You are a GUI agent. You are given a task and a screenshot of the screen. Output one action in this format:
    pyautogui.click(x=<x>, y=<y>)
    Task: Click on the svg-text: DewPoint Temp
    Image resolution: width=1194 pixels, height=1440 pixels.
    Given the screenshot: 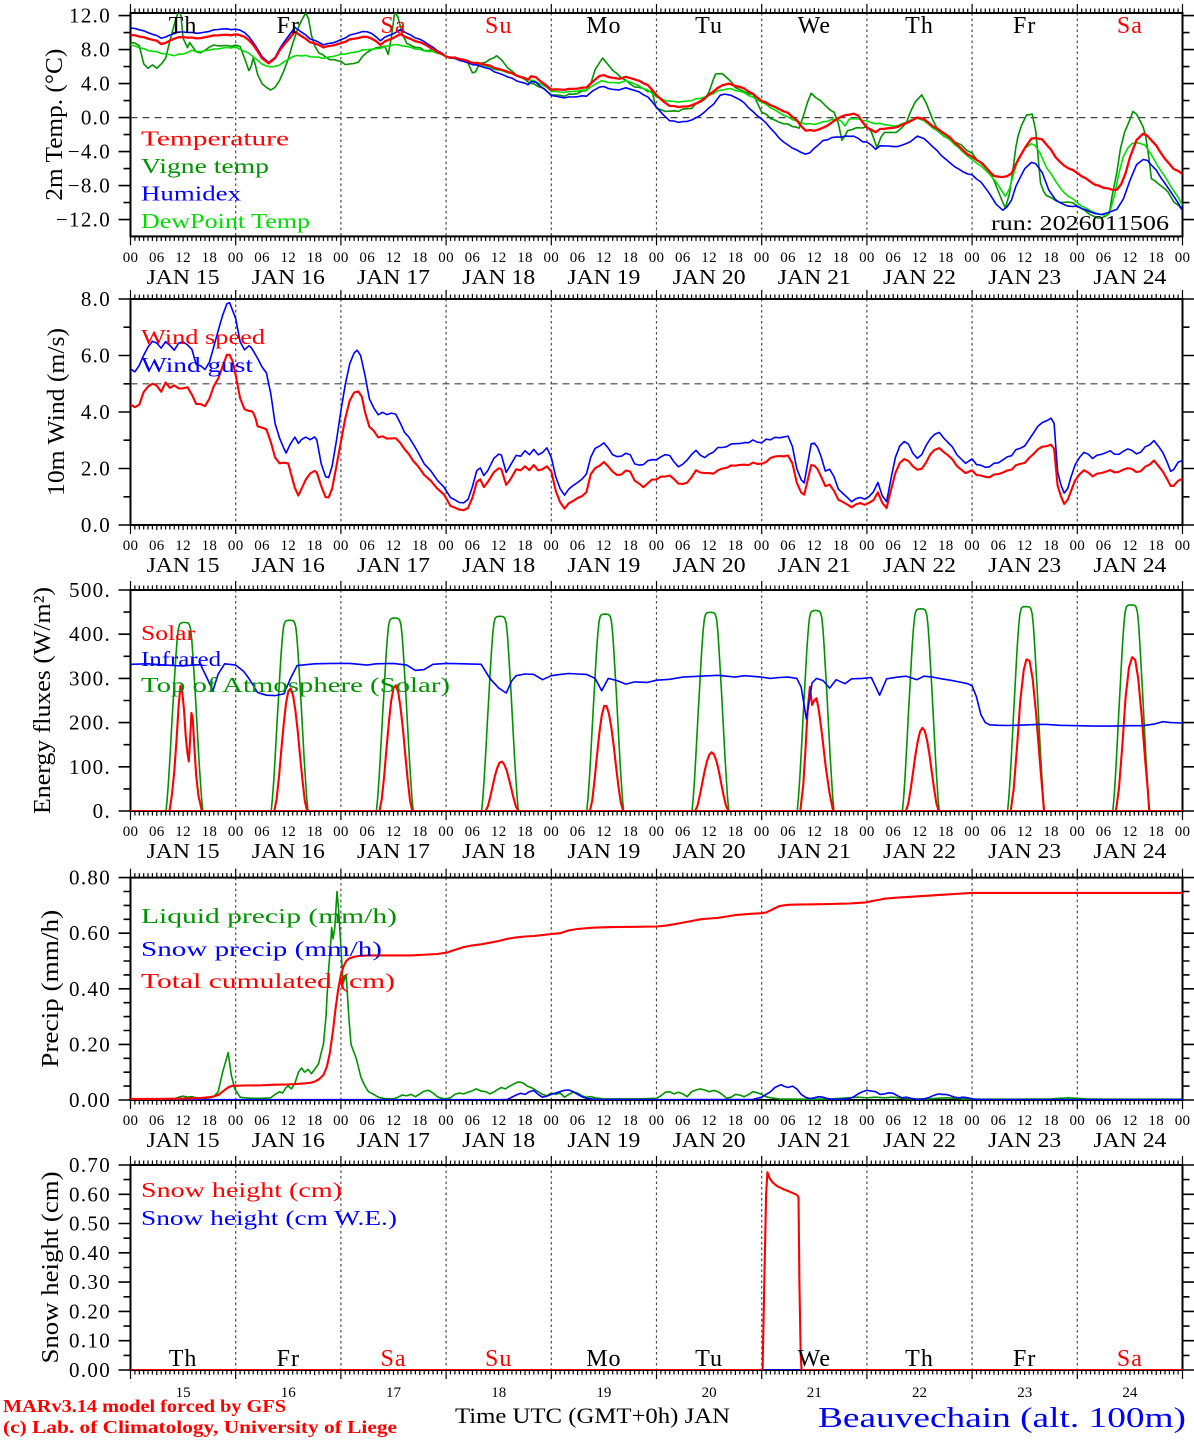 What is the action you would take?
    pyautogui.click(x=225, y=221)
    